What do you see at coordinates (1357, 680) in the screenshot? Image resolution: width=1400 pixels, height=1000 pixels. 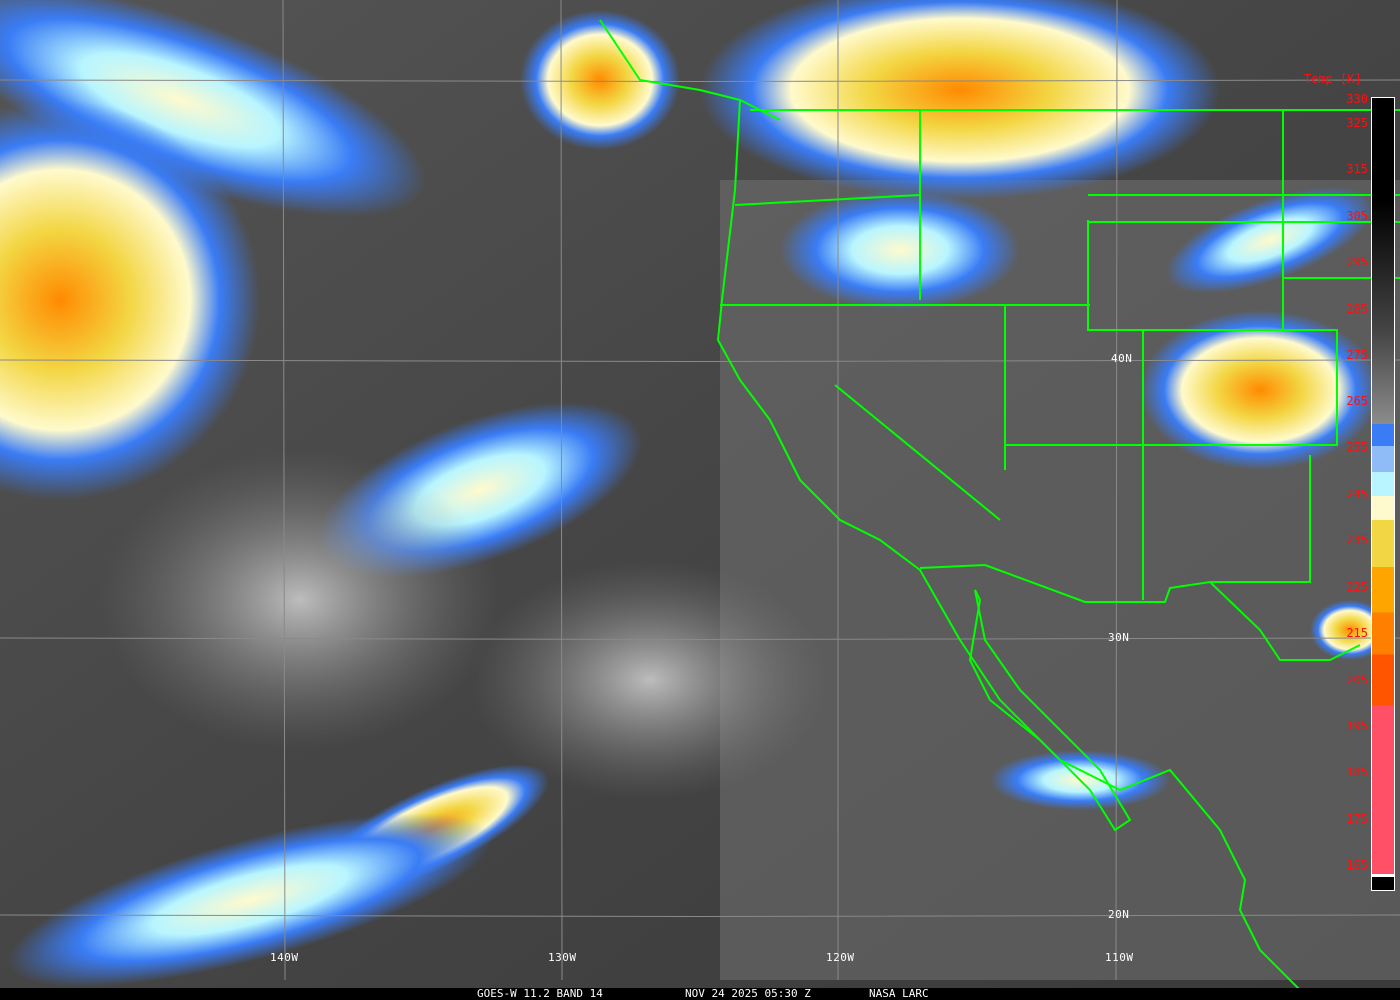 I see `colorbar-tick-label: 205` at bounding box center [1357, 680].